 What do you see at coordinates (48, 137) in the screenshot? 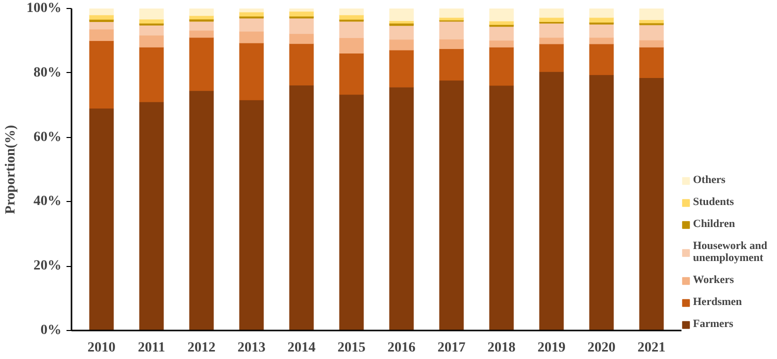
I see `y-tick-label: 60%` at bounding box center [48, 137].